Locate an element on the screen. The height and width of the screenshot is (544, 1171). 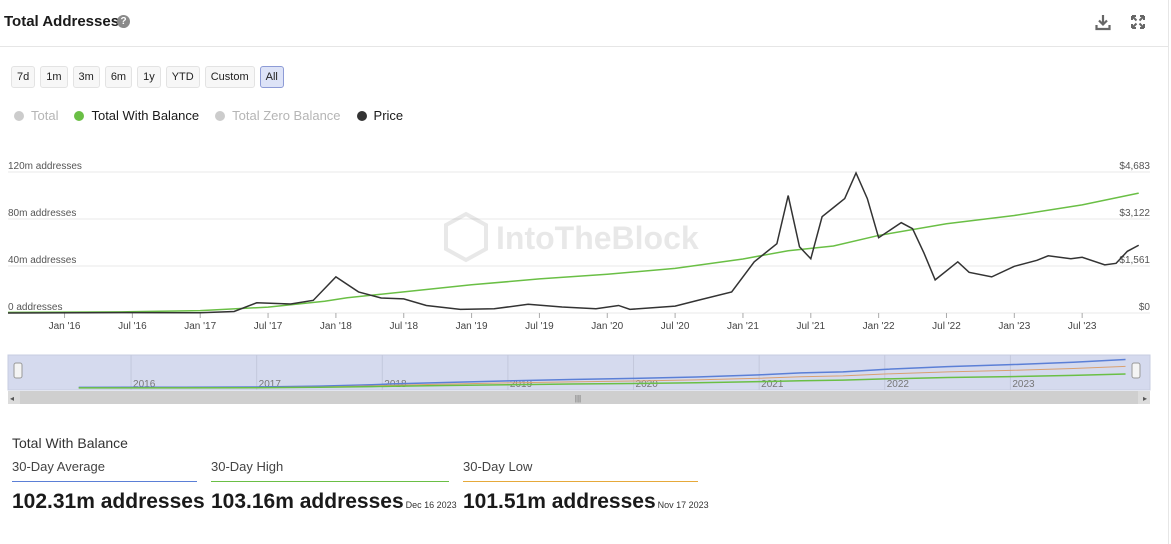
legend-item-total-with-balance: Total With Balance is located at coordinates (136, 115).